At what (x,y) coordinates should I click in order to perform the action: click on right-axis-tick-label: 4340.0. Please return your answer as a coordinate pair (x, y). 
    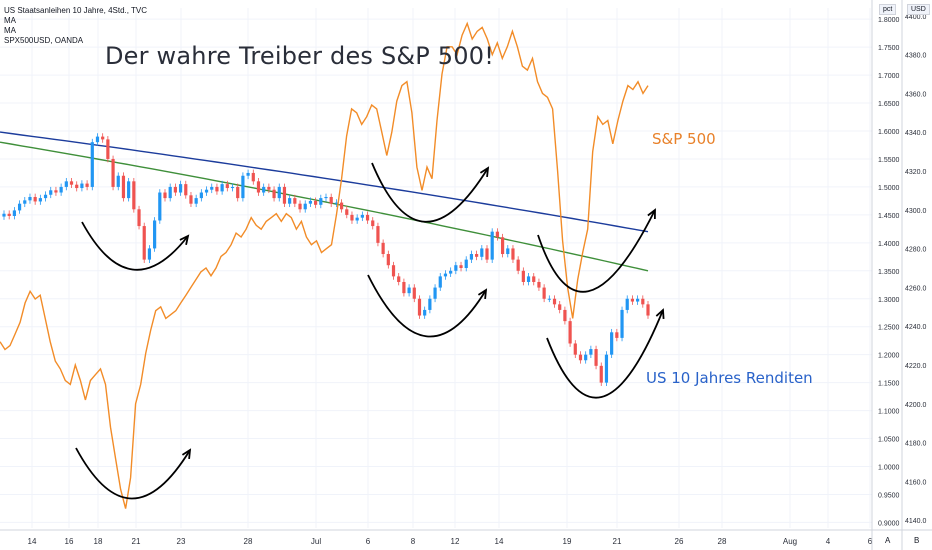
    Looking at the image, I should click on (916, 133).